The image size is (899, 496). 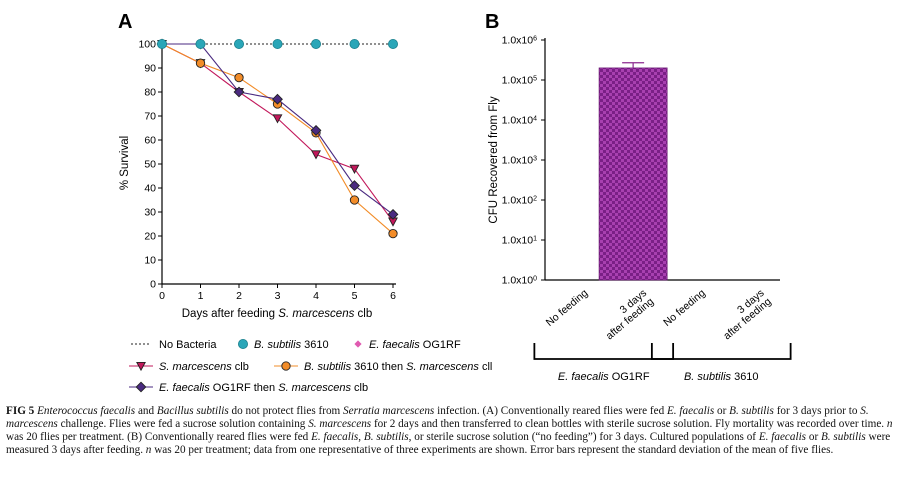 What do you see at coordinates (629, 377) in the screenshot?
I see `group-label-text: OG1RF` at bounding box center [629, 377].